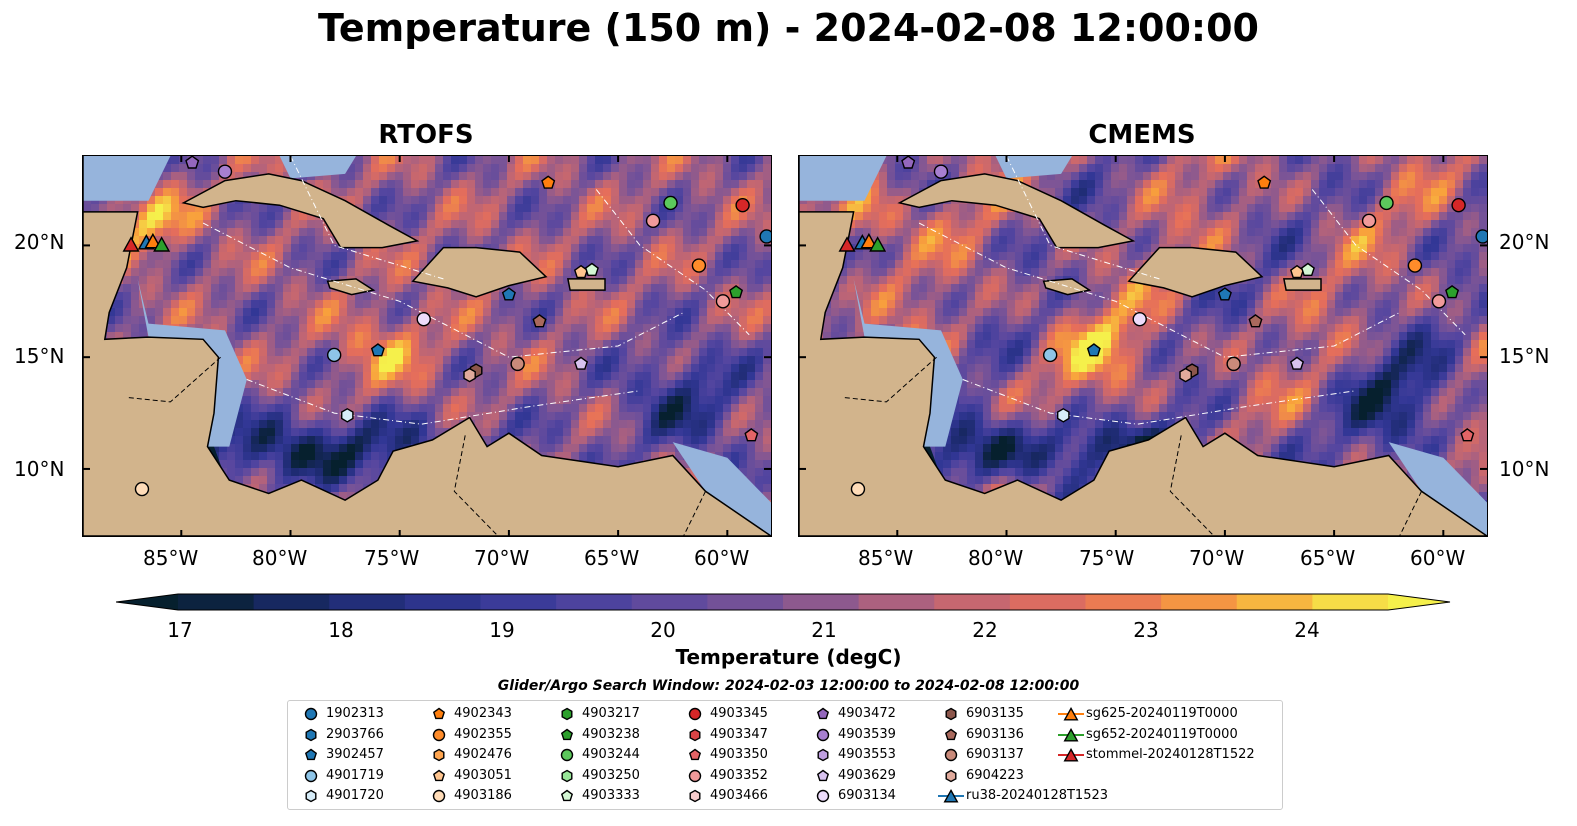  What do you see at coordinates (824, 630) in the screenshot?
I see `colorbar-tick-label: 21` at bounding box center [824, 630].